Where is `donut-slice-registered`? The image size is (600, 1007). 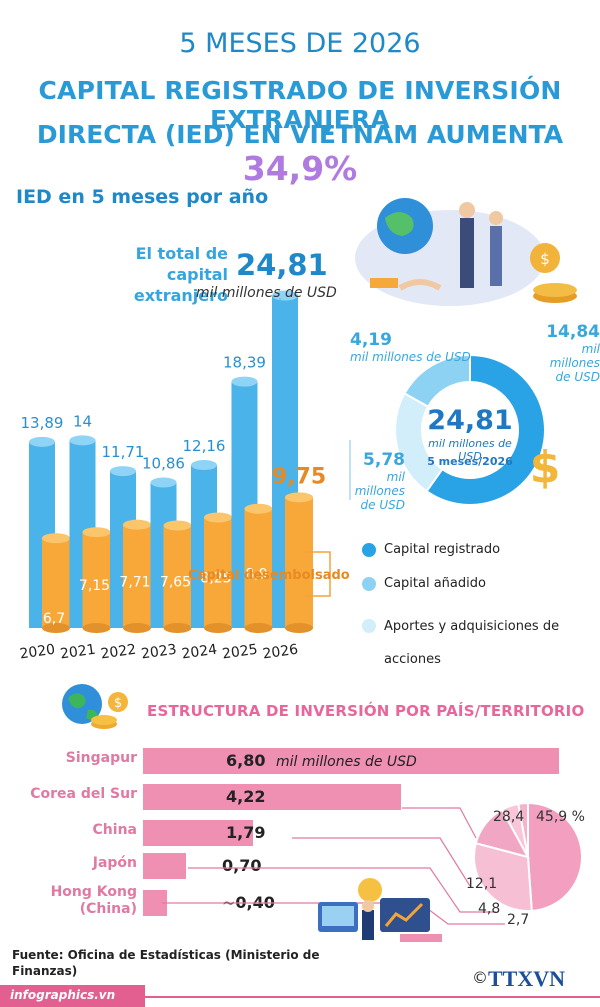 donut-slice-registered is located at coordinates (485, 429).